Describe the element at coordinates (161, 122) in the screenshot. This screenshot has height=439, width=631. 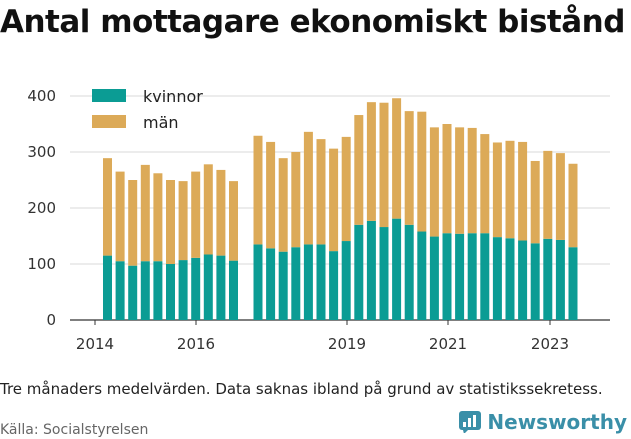
I see `legend-label-man: män` at that location.